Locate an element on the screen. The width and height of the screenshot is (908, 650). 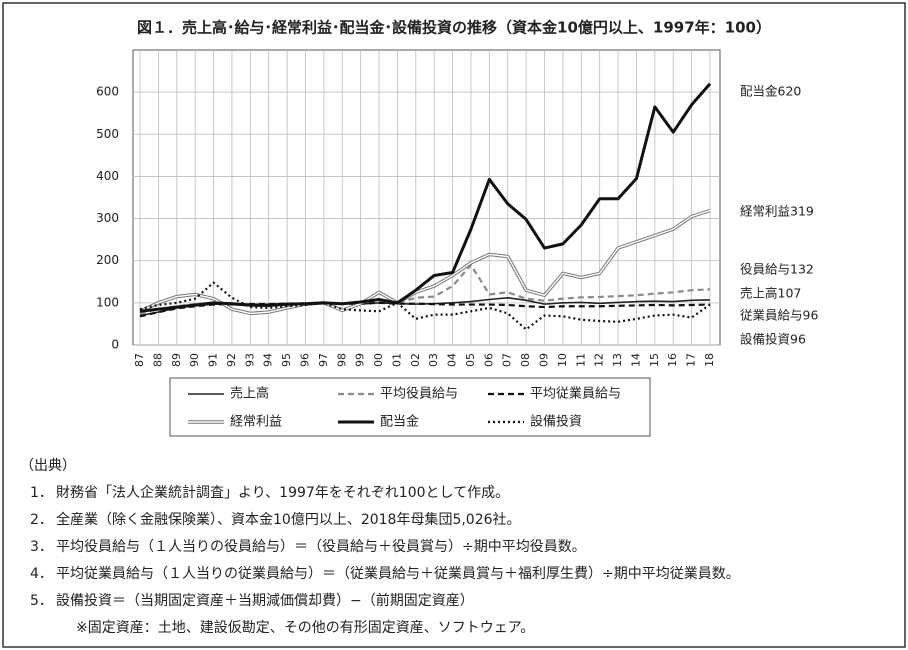
note-number: 3． is located at coordinates (41, 547).